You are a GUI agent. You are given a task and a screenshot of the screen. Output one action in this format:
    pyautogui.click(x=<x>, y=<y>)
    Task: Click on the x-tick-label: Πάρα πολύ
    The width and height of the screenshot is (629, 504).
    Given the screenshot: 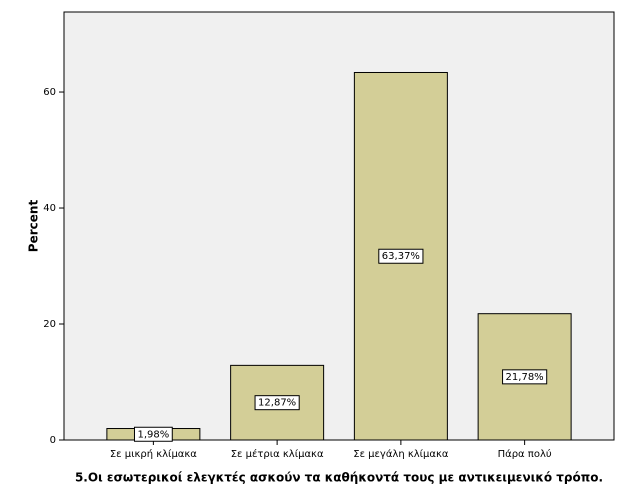 What is the action you would take?
    pyautogui.click(x=525, y=454)
    